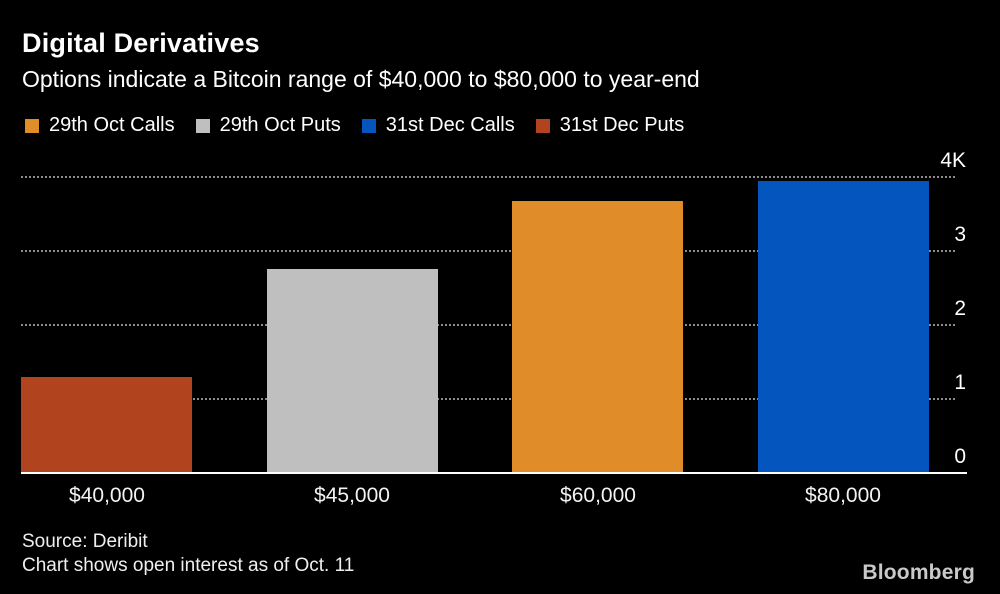  I want to click on legend-label: 29th Oct Calls, so click(112, 125).